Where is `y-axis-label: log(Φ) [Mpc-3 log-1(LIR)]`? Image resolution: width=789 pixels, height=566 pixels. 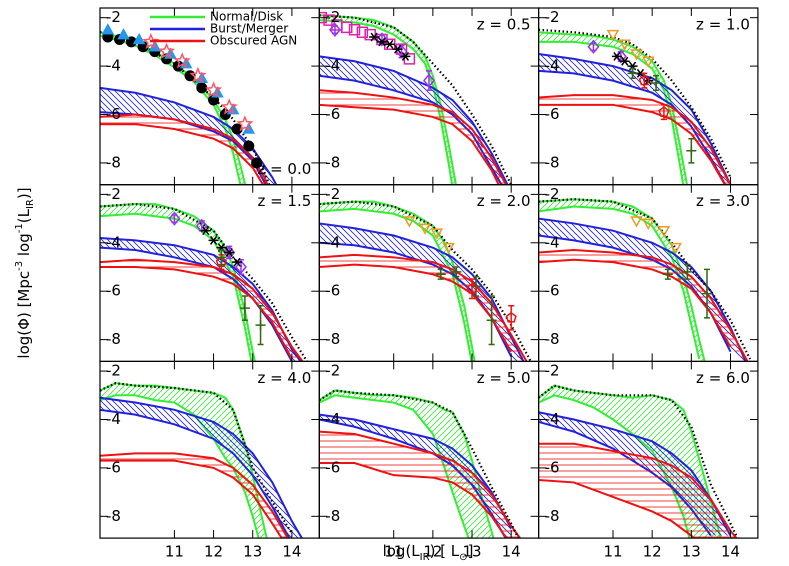 y-axis-label: log(Φ) [Mpc-3 log-1(LIR)] is located at coordinates (25, 272).